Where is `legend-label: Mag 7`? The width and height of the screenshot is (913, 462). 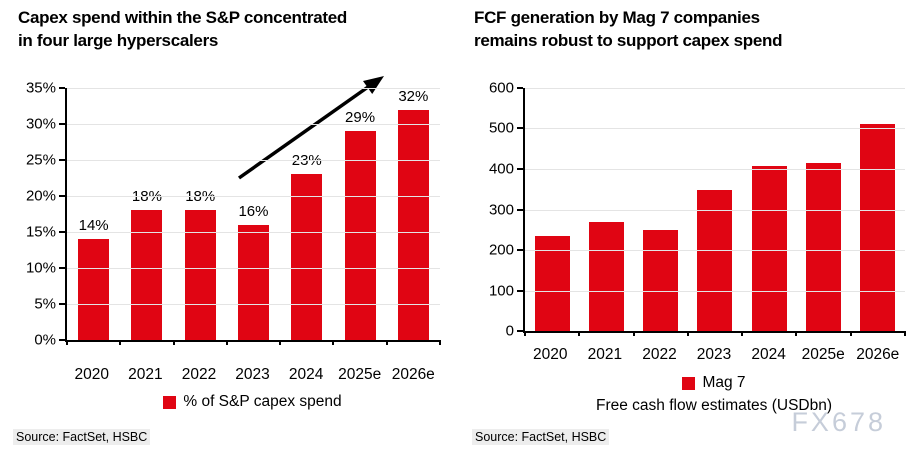 legend-label: Mag 7 is located at coordinates (724, 382).